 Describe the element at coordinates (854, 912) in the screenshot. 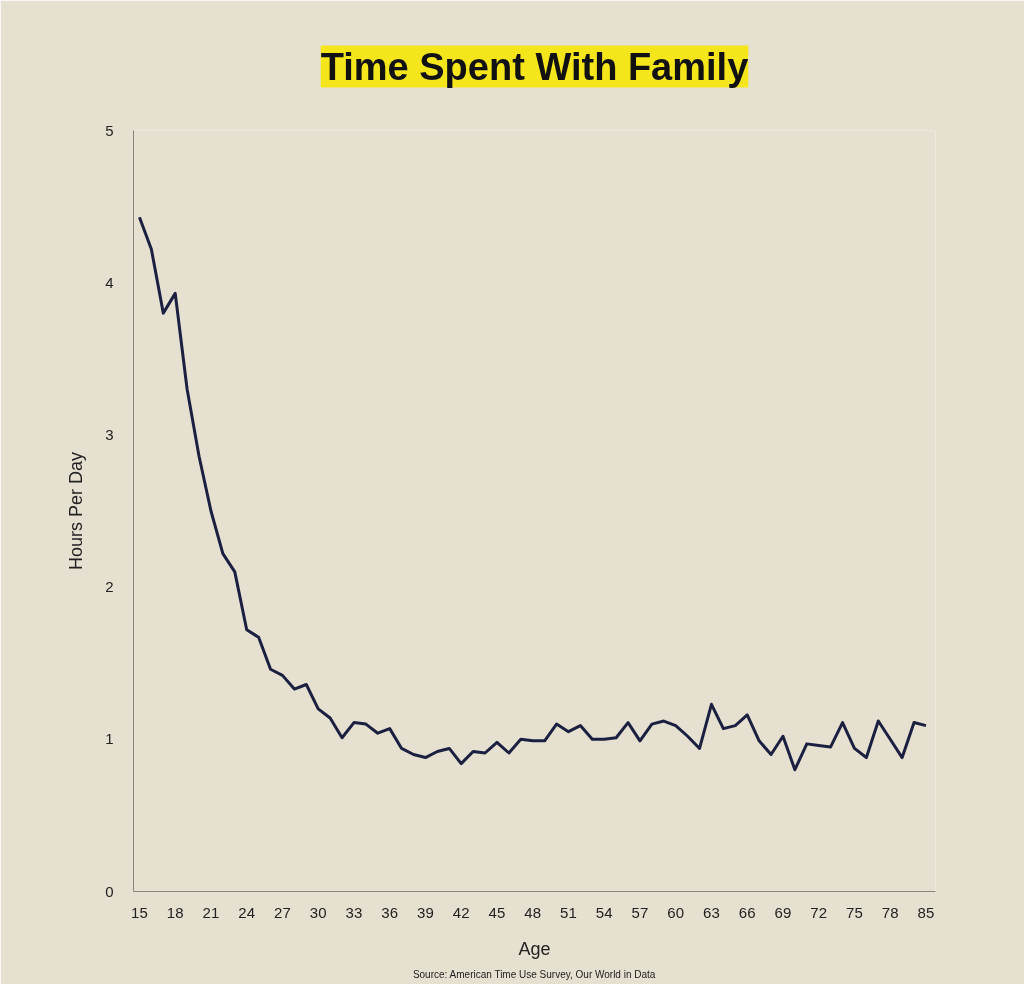

I see `x-tick-label: 75` at that location.